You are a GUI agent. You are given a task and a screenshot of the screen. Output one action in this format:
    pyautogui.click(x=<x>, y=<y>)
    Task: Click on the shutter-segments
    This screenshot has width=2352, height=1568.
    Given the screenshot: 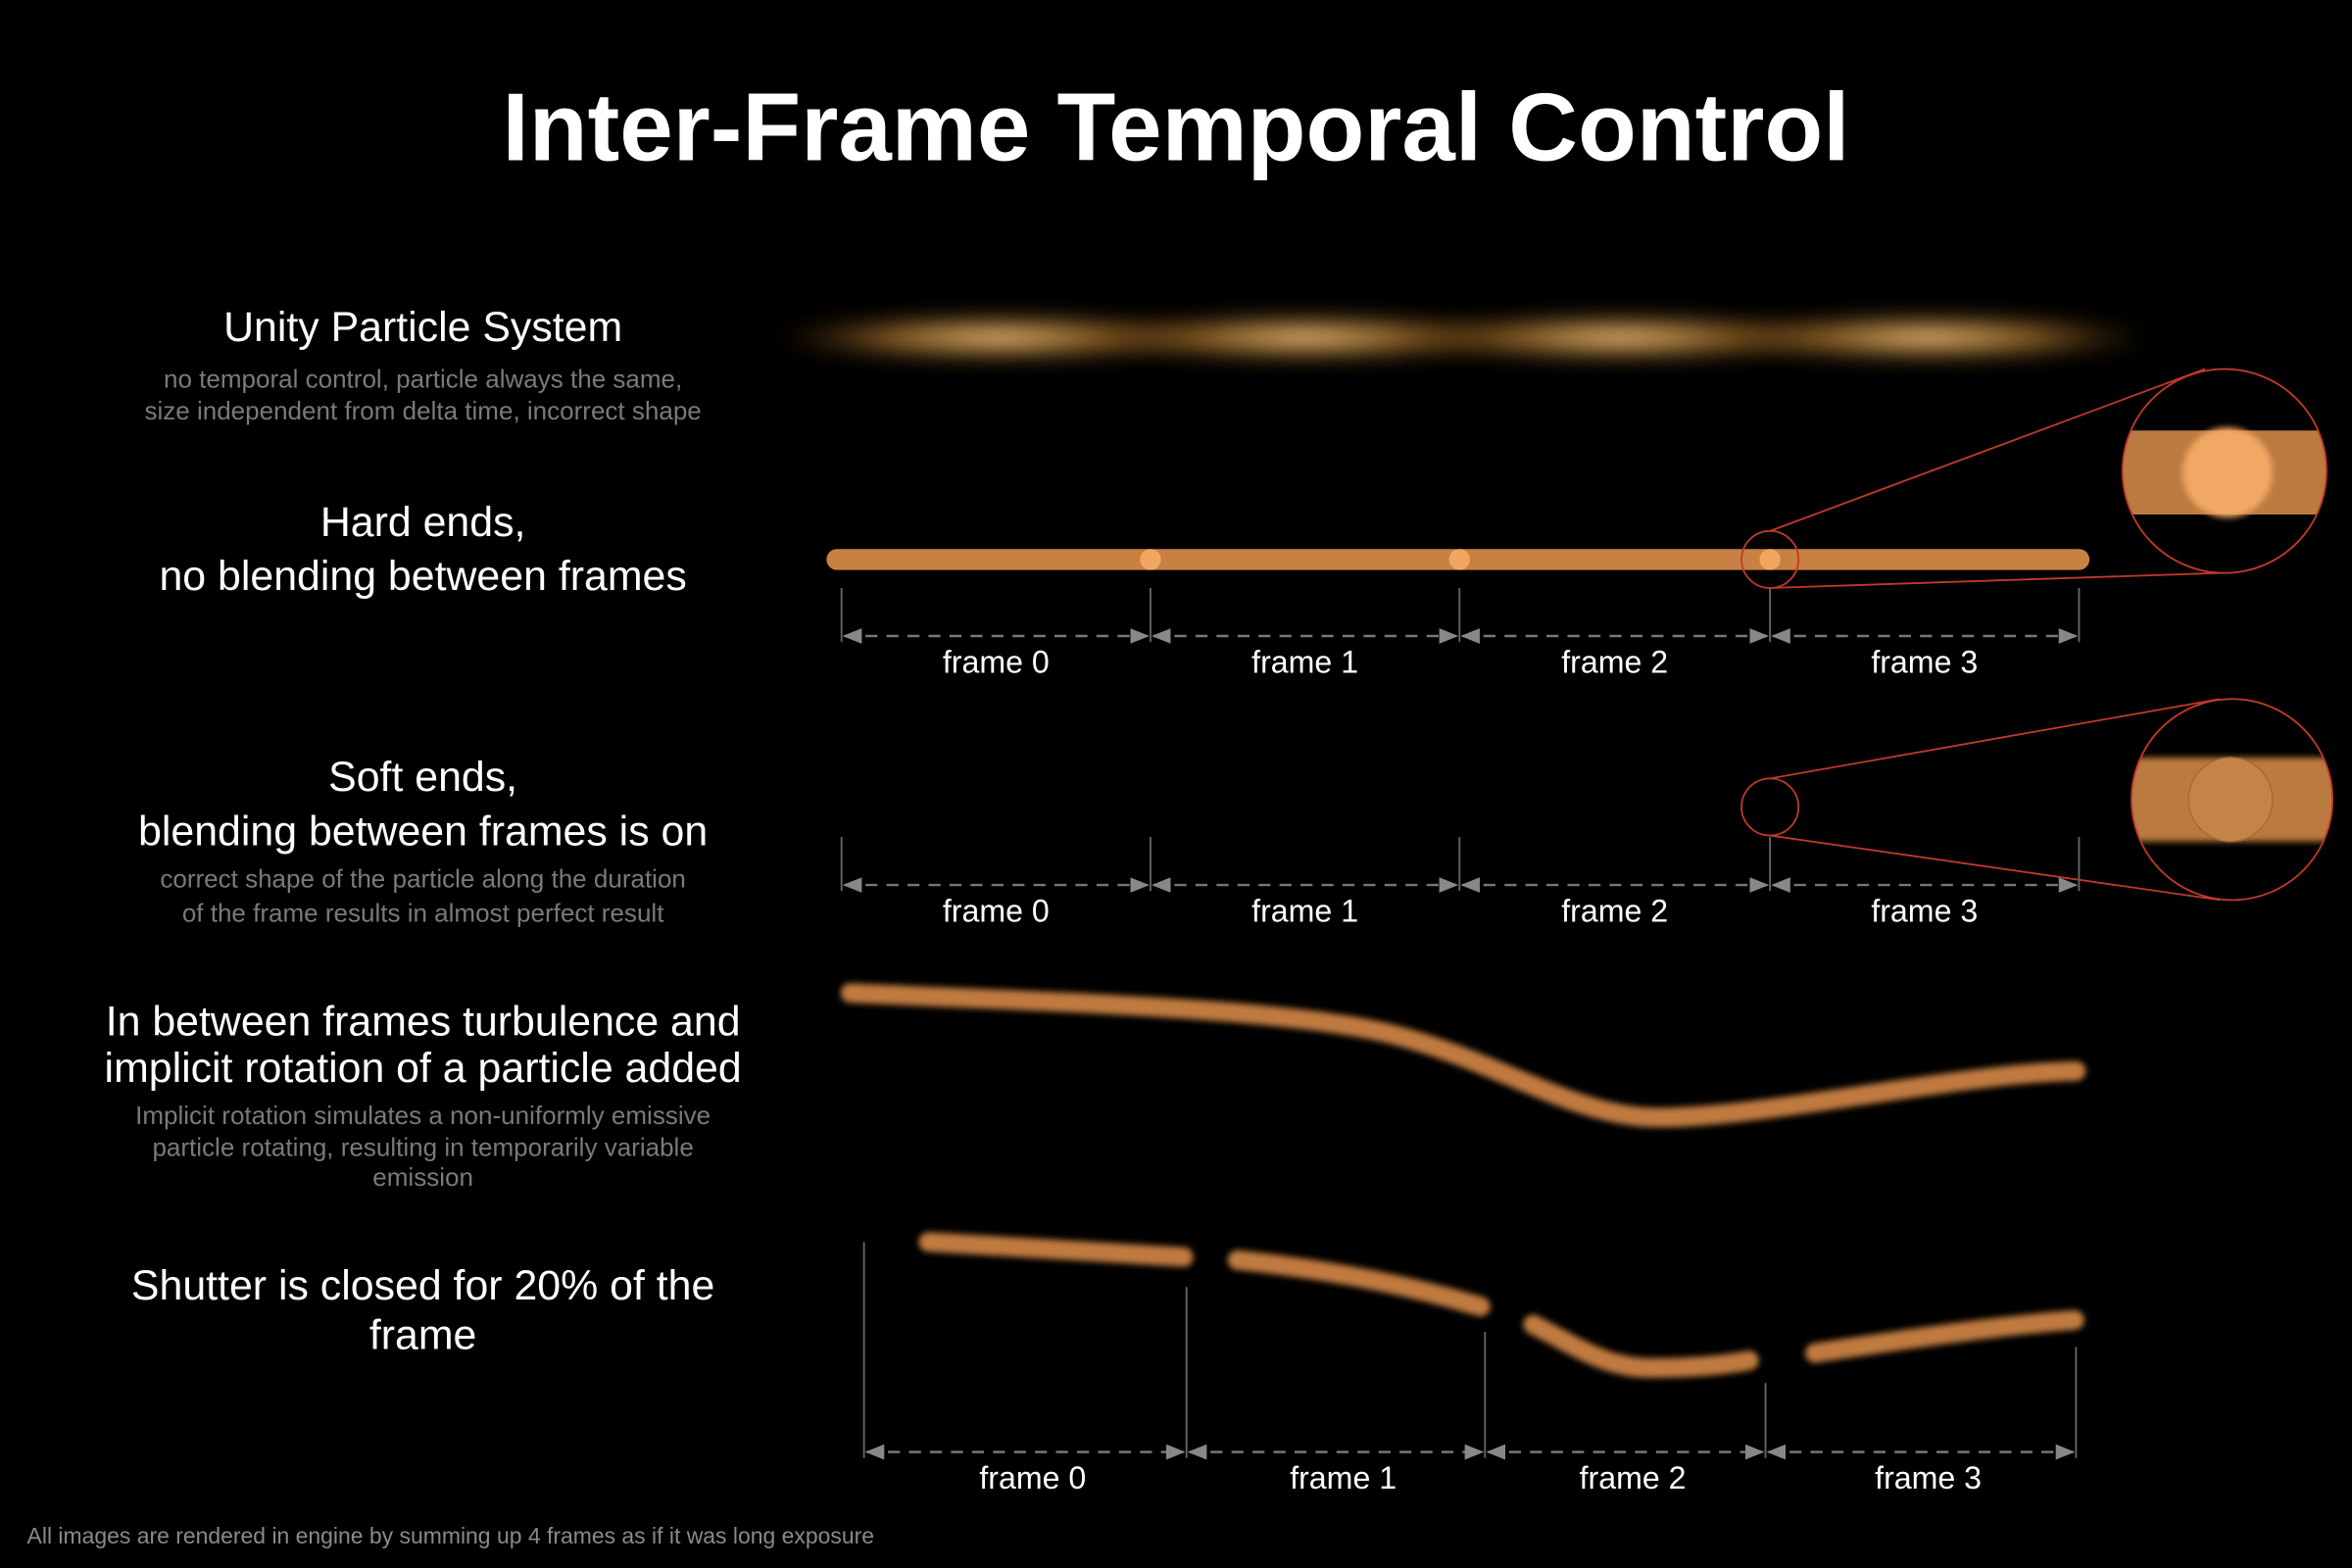 What is the action you would take?
    pyautogui.click(x=1501, y=1305)
    